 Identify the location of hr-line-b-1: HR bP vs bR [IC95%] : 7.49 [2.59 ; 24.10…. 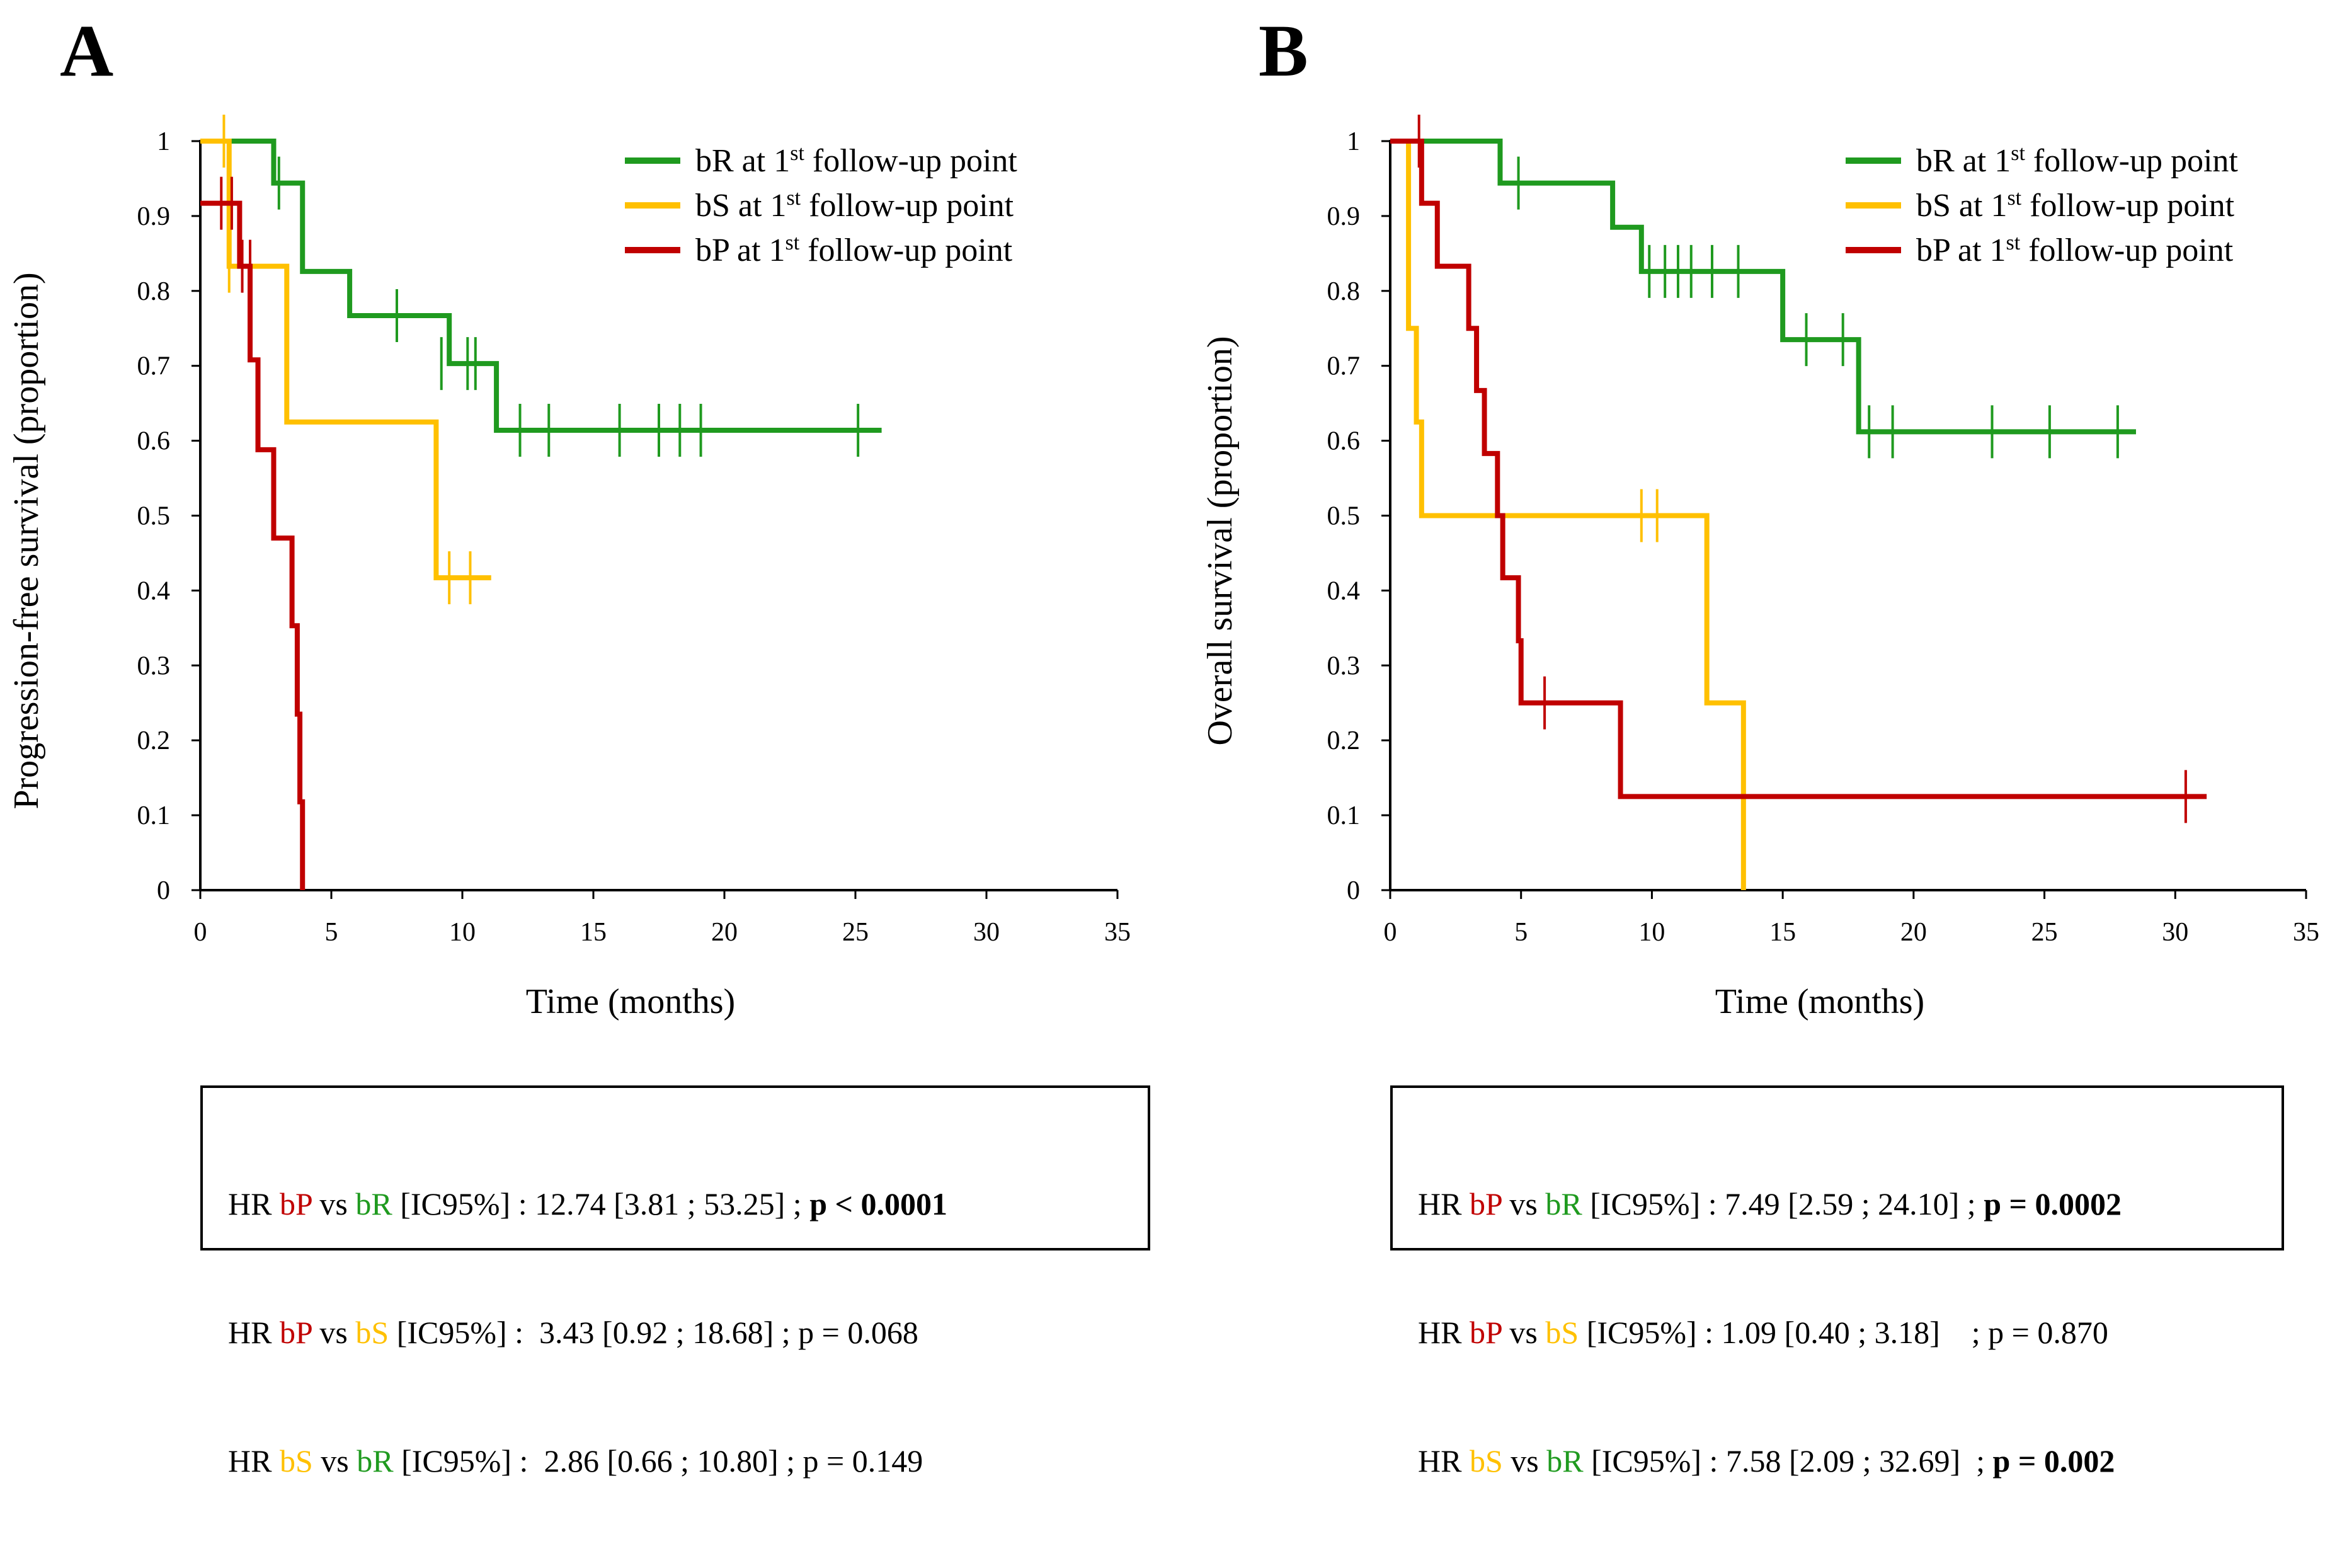
(1837, 1203).